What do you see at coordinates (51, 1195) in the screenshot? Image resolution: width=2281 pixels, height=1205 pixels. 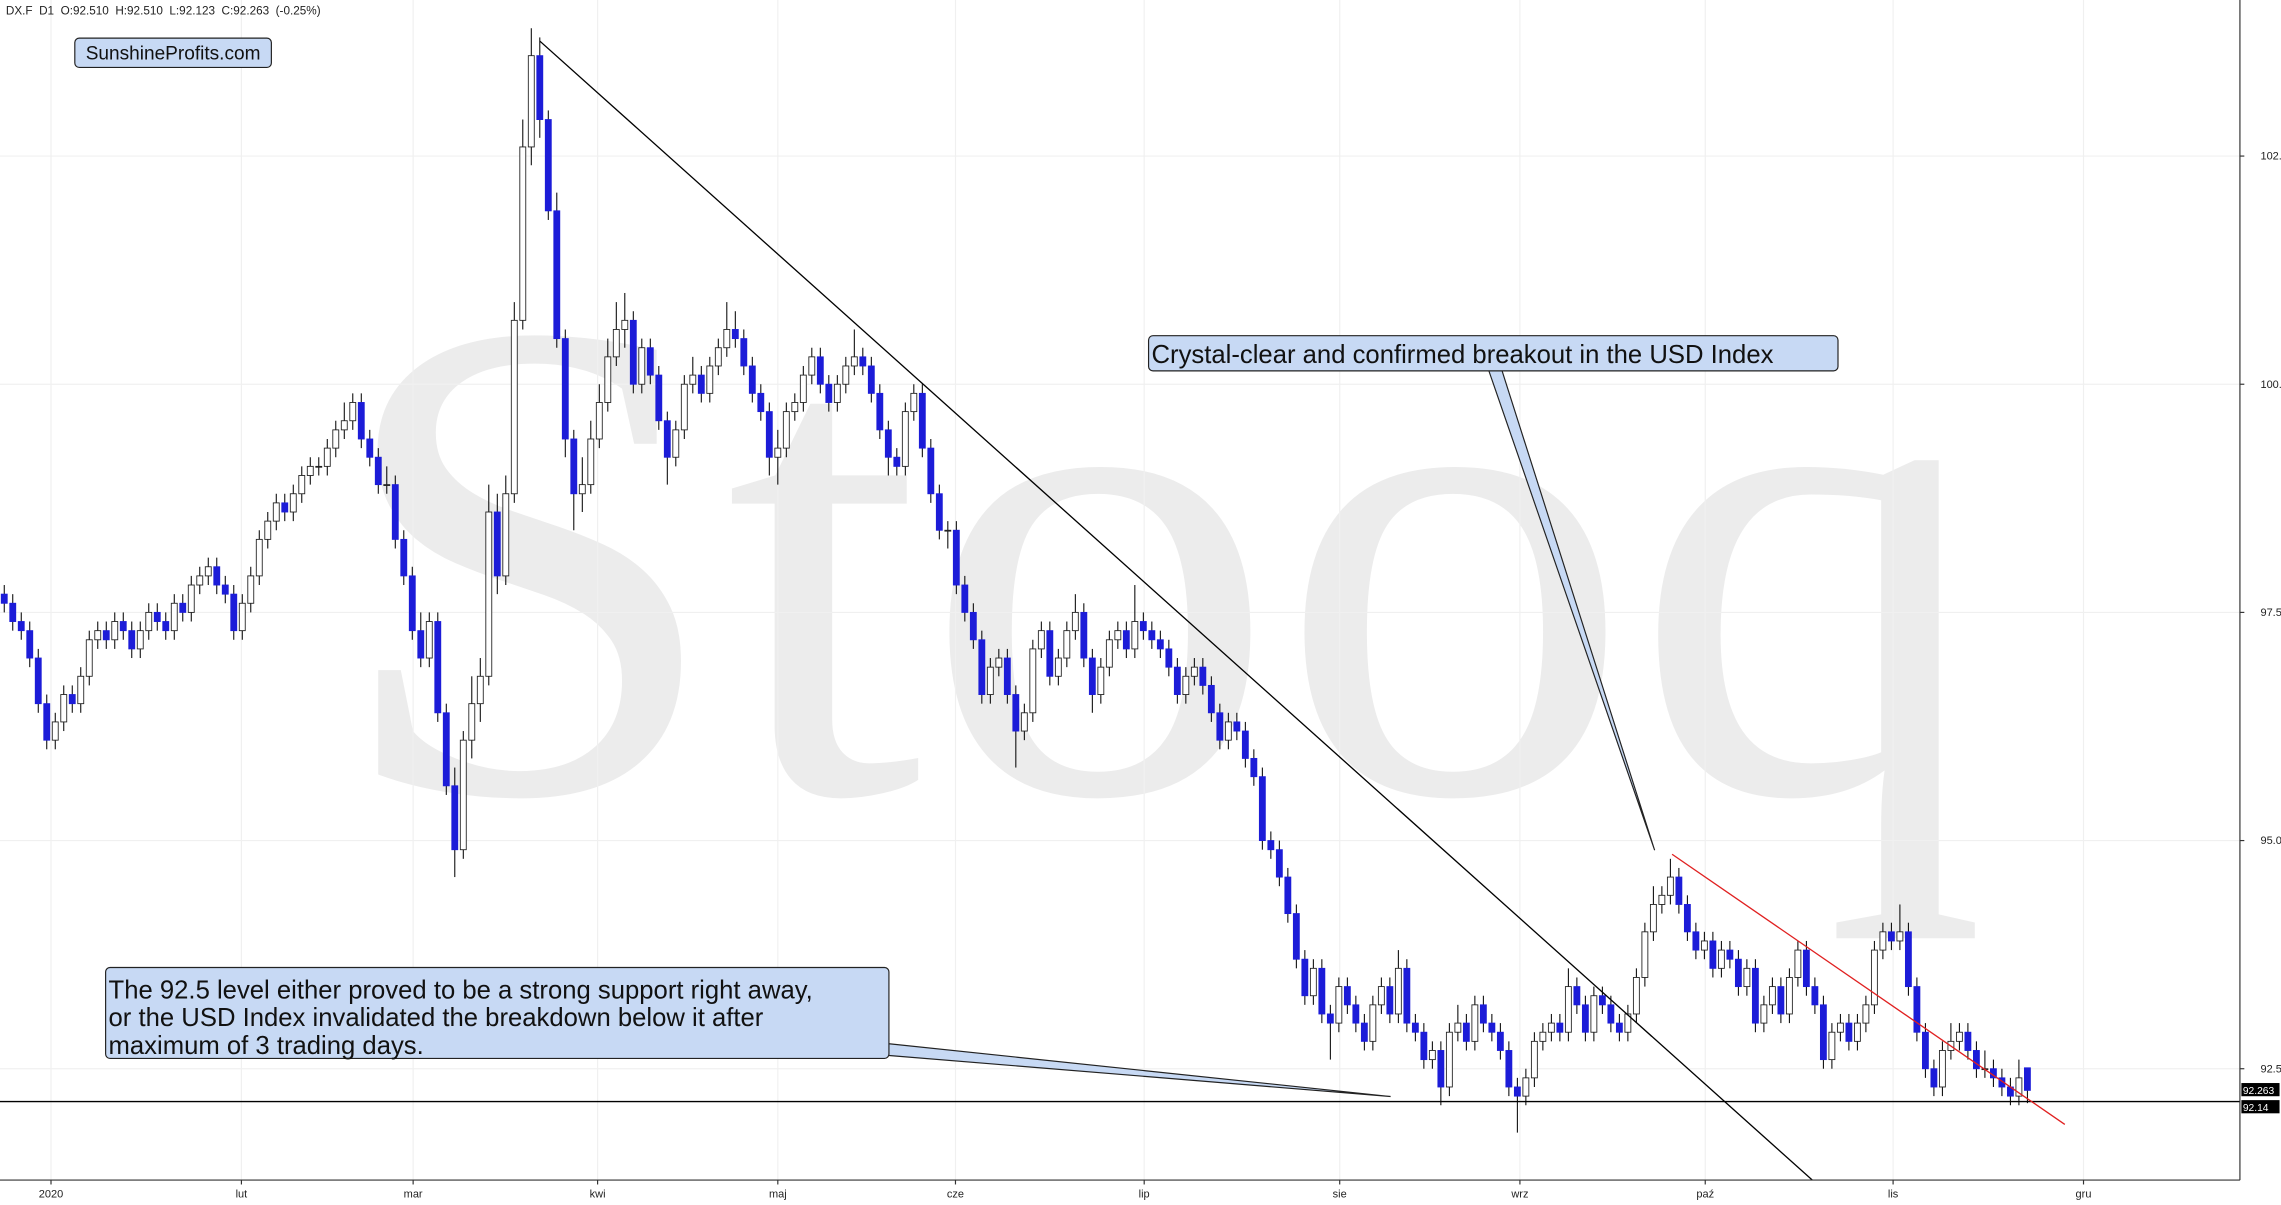 I see `x-tick-label: 2020` at bounding box center [51, 1195].